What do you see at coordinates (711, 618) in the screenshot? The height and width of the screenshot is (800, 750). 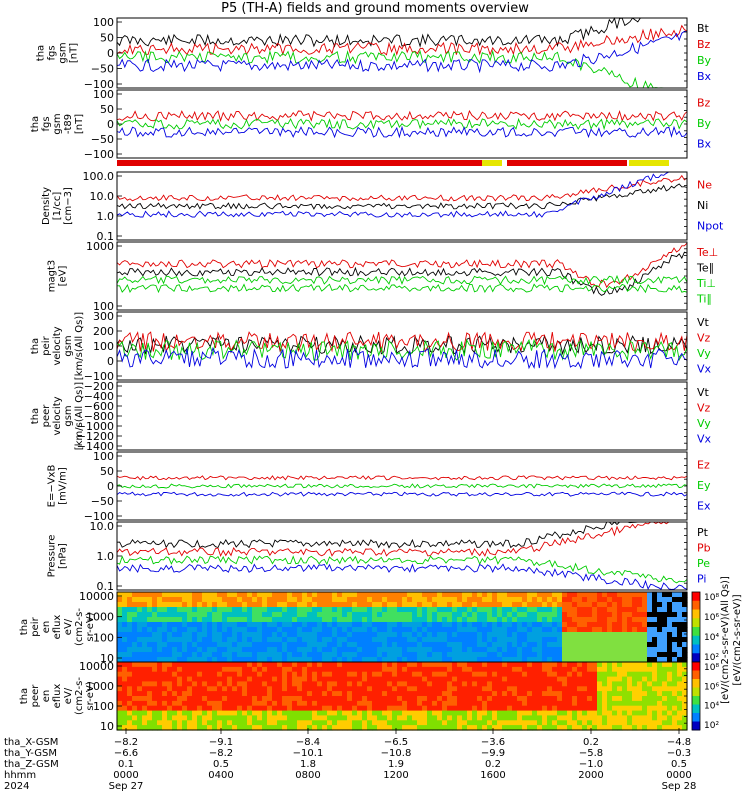 I see `colorbar-tick-label: 10⁶` at bounding box center [711, 618].